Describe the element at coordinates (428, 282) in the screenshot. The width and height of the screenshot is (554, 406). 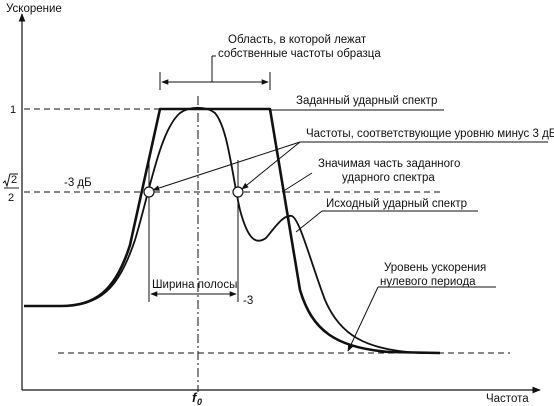
I see `zero-period-label-line2: нулевого периода` at that location.